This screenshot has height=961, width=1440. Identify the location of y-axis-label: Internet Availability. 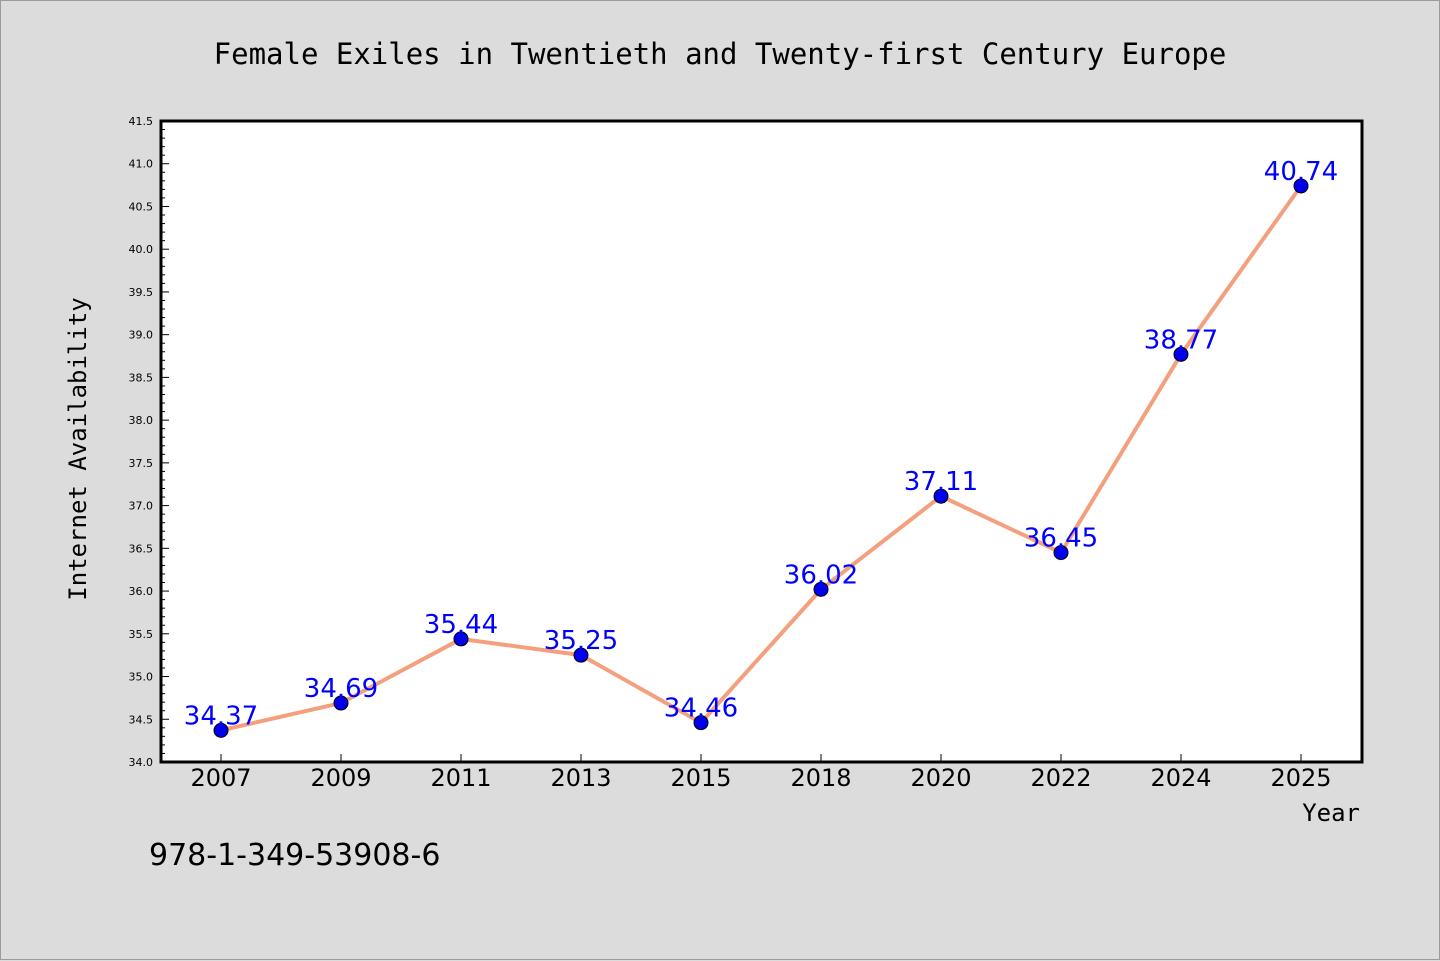
(78, 448).